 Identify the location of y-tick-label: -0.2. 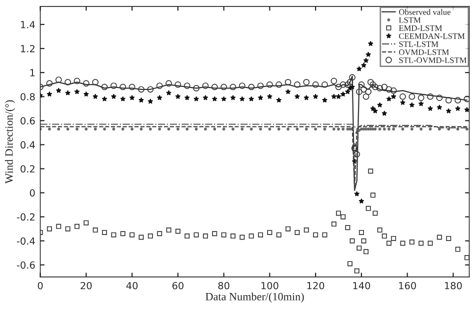
(25, 217).